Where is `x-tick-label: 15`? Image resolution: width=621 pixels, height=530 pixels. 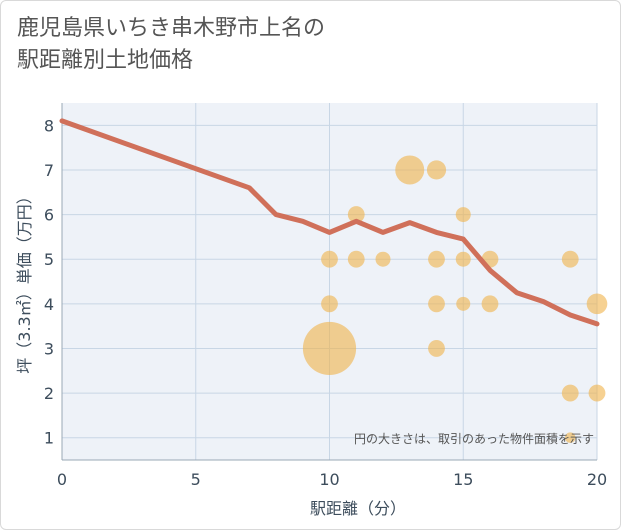 x-tick-label: 15 is located at coordinates (463, 479).